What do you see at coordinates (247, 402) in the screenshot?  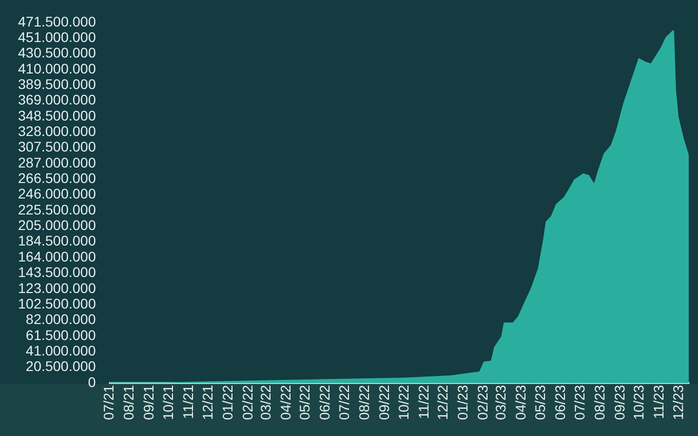 I see `x-tick-label: 02/22` at bounding box center [247, 402].